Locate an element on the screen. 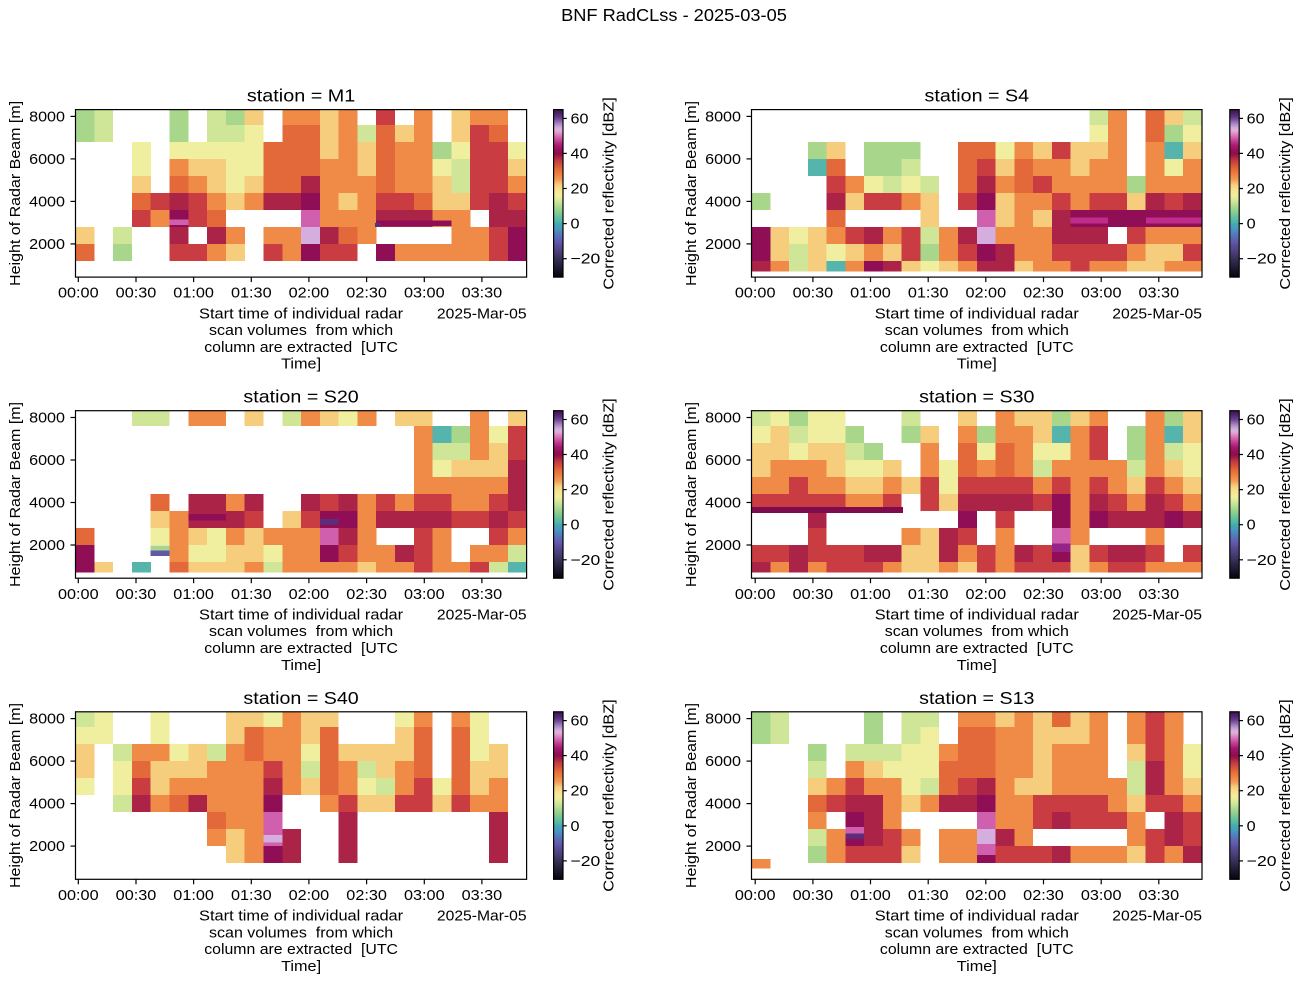 The image size is (1307, 986). svg-text: station = S30 is located at coordinates (976, 397).